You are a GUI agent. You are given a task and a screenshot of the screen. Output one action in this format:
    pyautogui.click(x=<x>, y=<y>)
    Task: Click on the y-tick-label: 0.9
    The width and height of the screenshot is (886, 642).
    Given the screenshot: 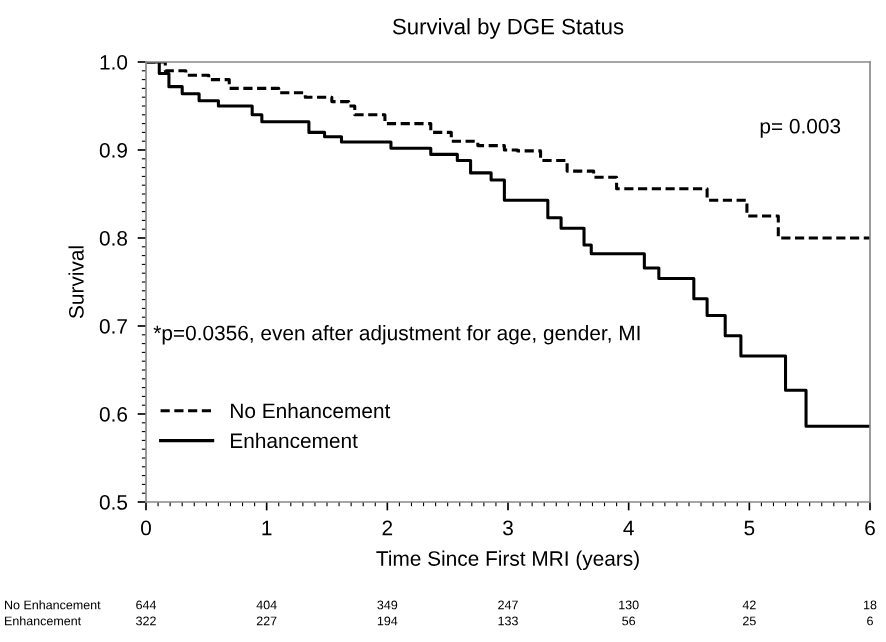 What is the action you would take?
    pyautogui.click(x=113, y=150)
    